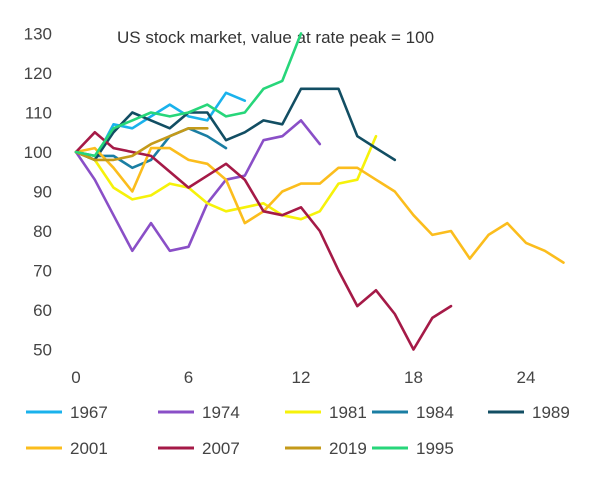  What do you see at coordinates (529, 412) in the screenshot?
I see `legend-item-1989: 1989` at bounding box center [529, 412].